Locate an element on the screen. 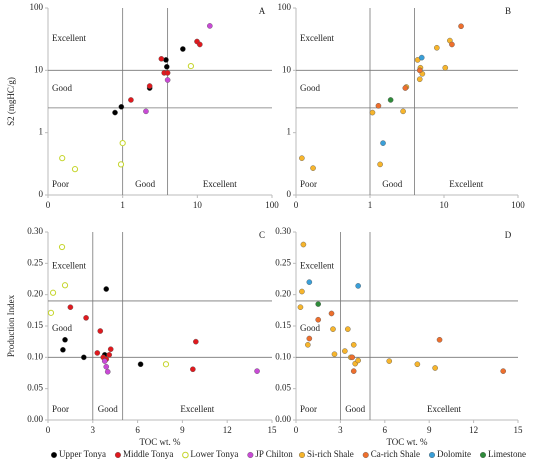 This screenshot has height=471, width=550. y-tick-label: 100 is located at coordinates (37, 7).